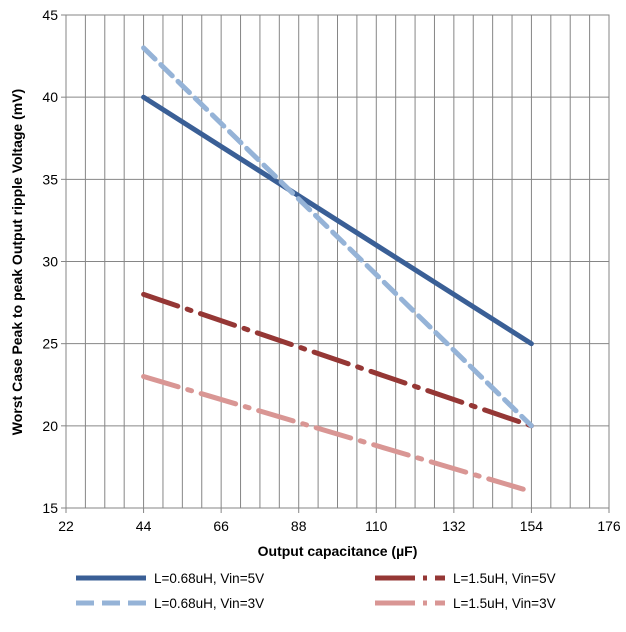 The height and width of the screenshot is (632, 626). What do you see at coordinates (50, 426) in the screenshot?
I see `y-tick-label: 20` at bounding box center [50, 426].